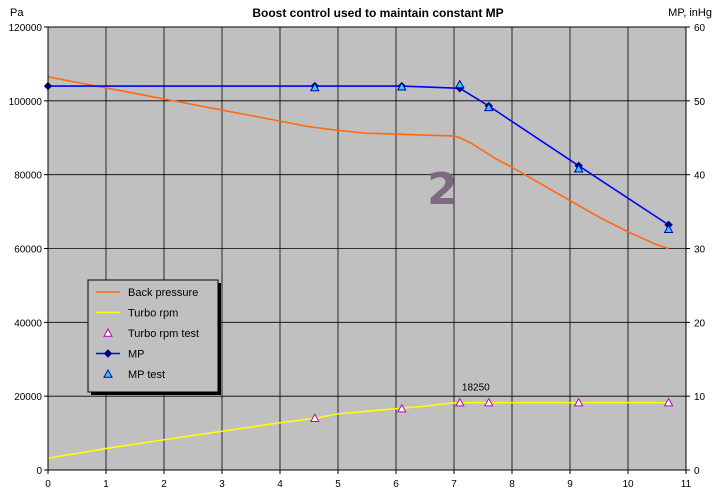  What do you see at coordinates (28, 176) in the screenshot?
I see `y-left-tick-label: 80000` at bounding box center [28, 176].